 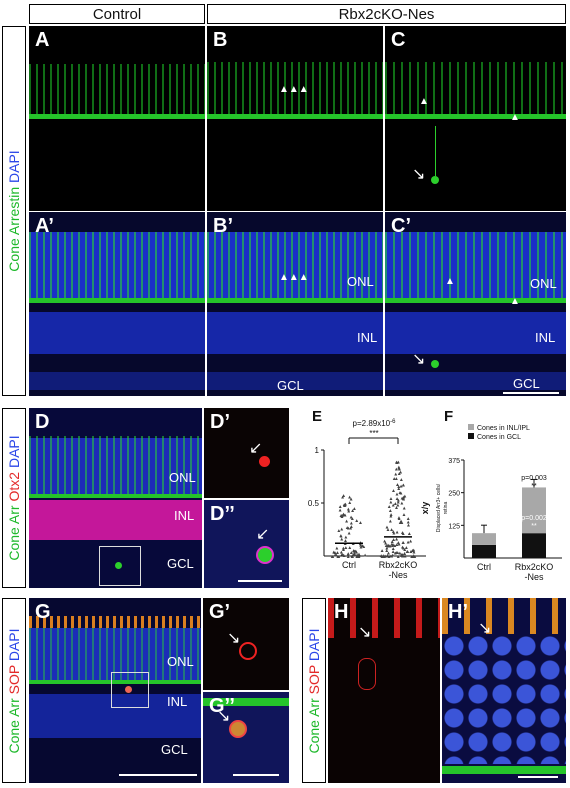 What do you see at coordinates (471, 427) in the screenshot?
I see `legend-swatch` at bounding box center [471, 427].